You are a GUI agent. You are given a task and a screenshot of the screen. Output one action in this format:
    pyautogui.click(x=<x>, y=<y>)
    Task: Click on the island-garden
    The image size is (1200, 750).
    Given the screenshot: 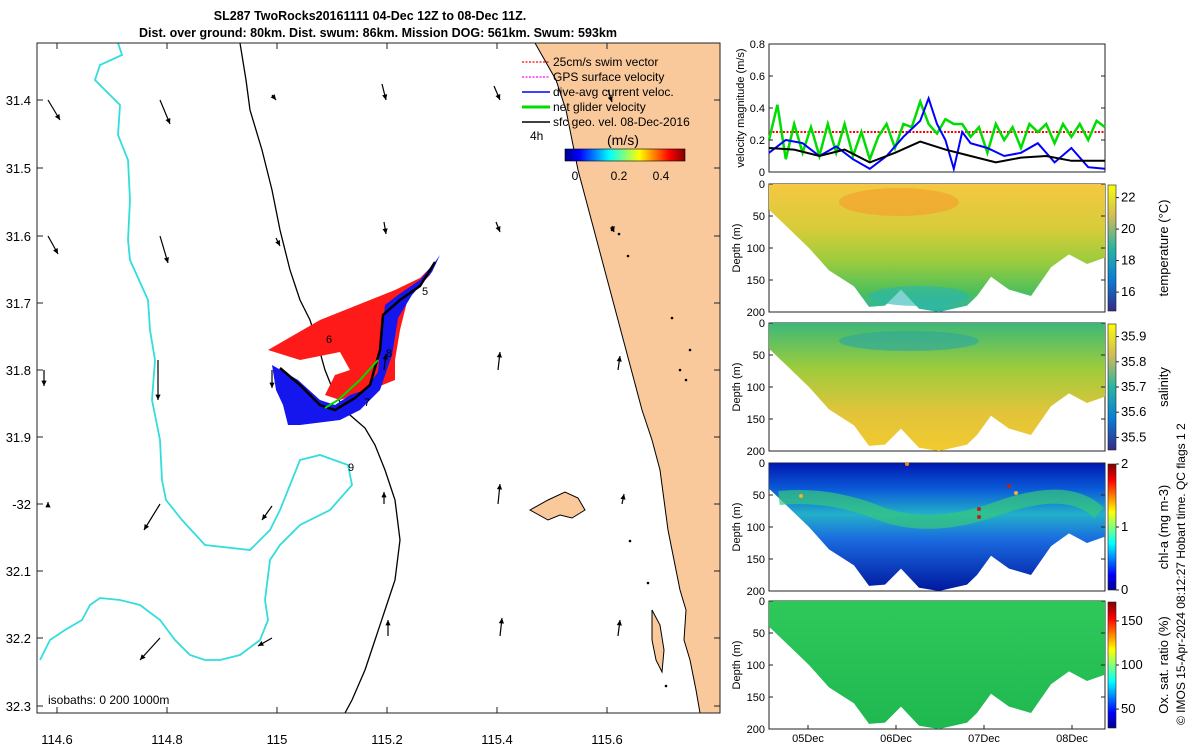 What is the action you would take?
    pyautogui.click(x=658, y=641)
    